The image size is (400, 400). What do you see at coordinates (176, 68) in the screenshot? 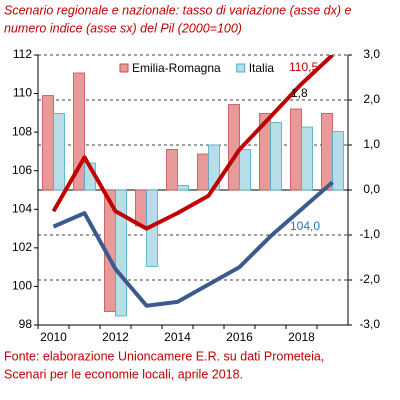
I see `legend-label: Emilia-Romagna` at bounding box center [176, 68].